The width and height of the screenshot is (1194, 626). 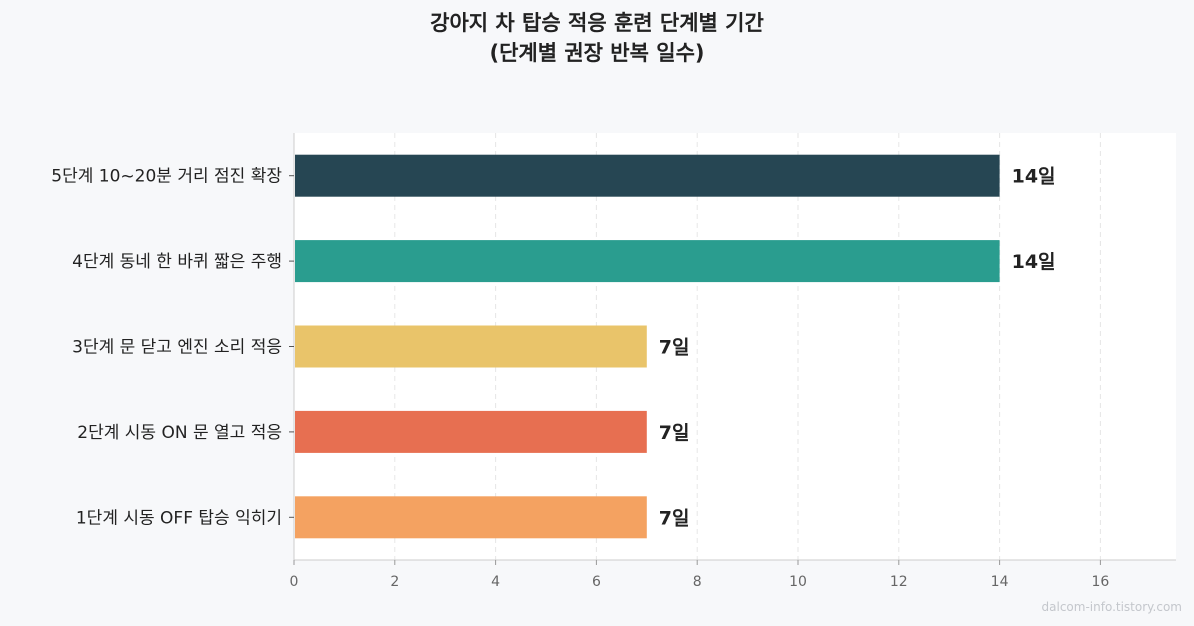 What do you see at coordinates (179, 518) in the screenshot?
I see `category-label: 1단계 시동 OFF 탑승 익히기` at bounding box center [179, 518].